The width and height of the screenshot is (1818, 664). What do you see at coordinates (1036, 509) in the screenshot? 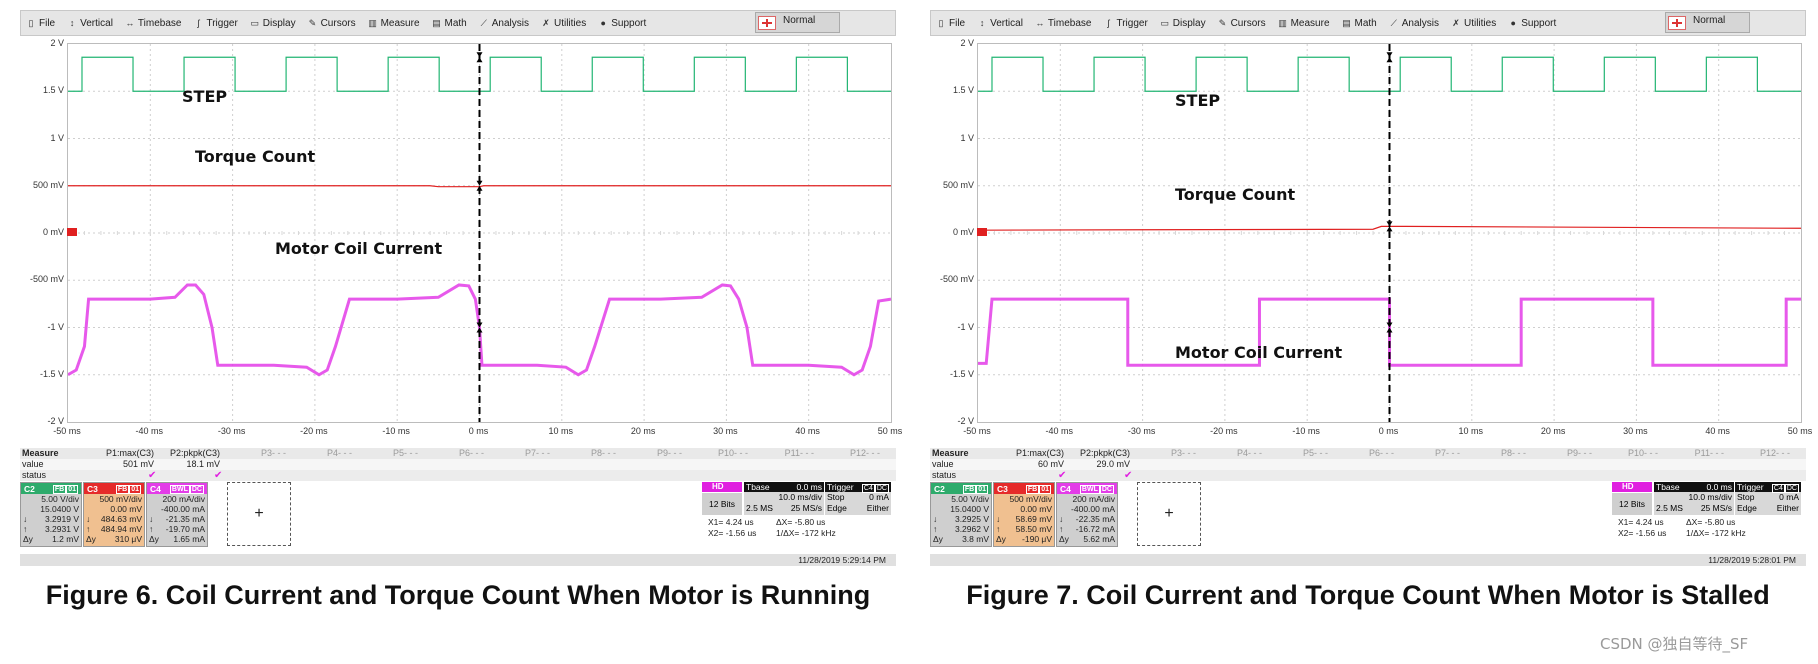
I see `channel-line-value: 0.00 mV` at bounding box center [1036, 509].